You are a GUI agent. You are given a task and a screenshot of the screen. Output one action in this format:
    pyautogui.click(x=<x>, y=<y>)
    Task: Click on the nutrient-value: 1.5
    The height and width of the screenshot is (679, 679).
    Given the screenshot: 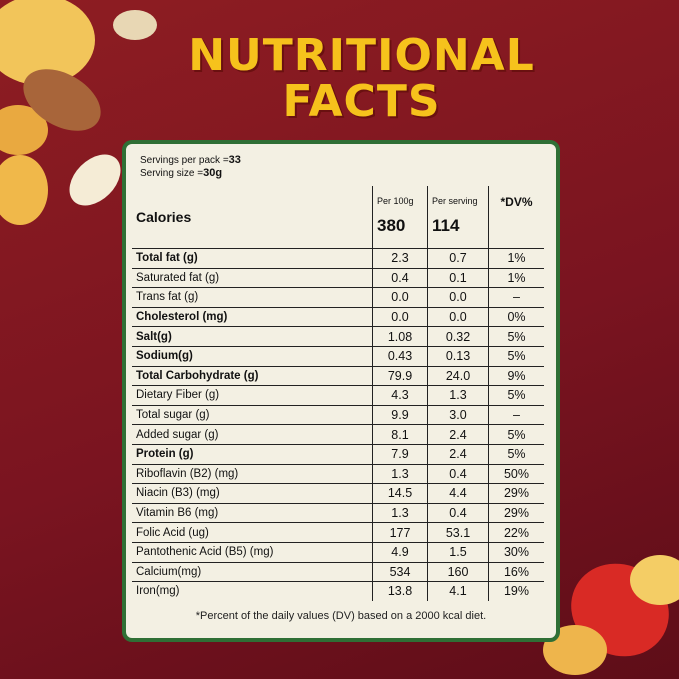 What is the action you would take?
    pyautogui.click(x=458, y=552)
    